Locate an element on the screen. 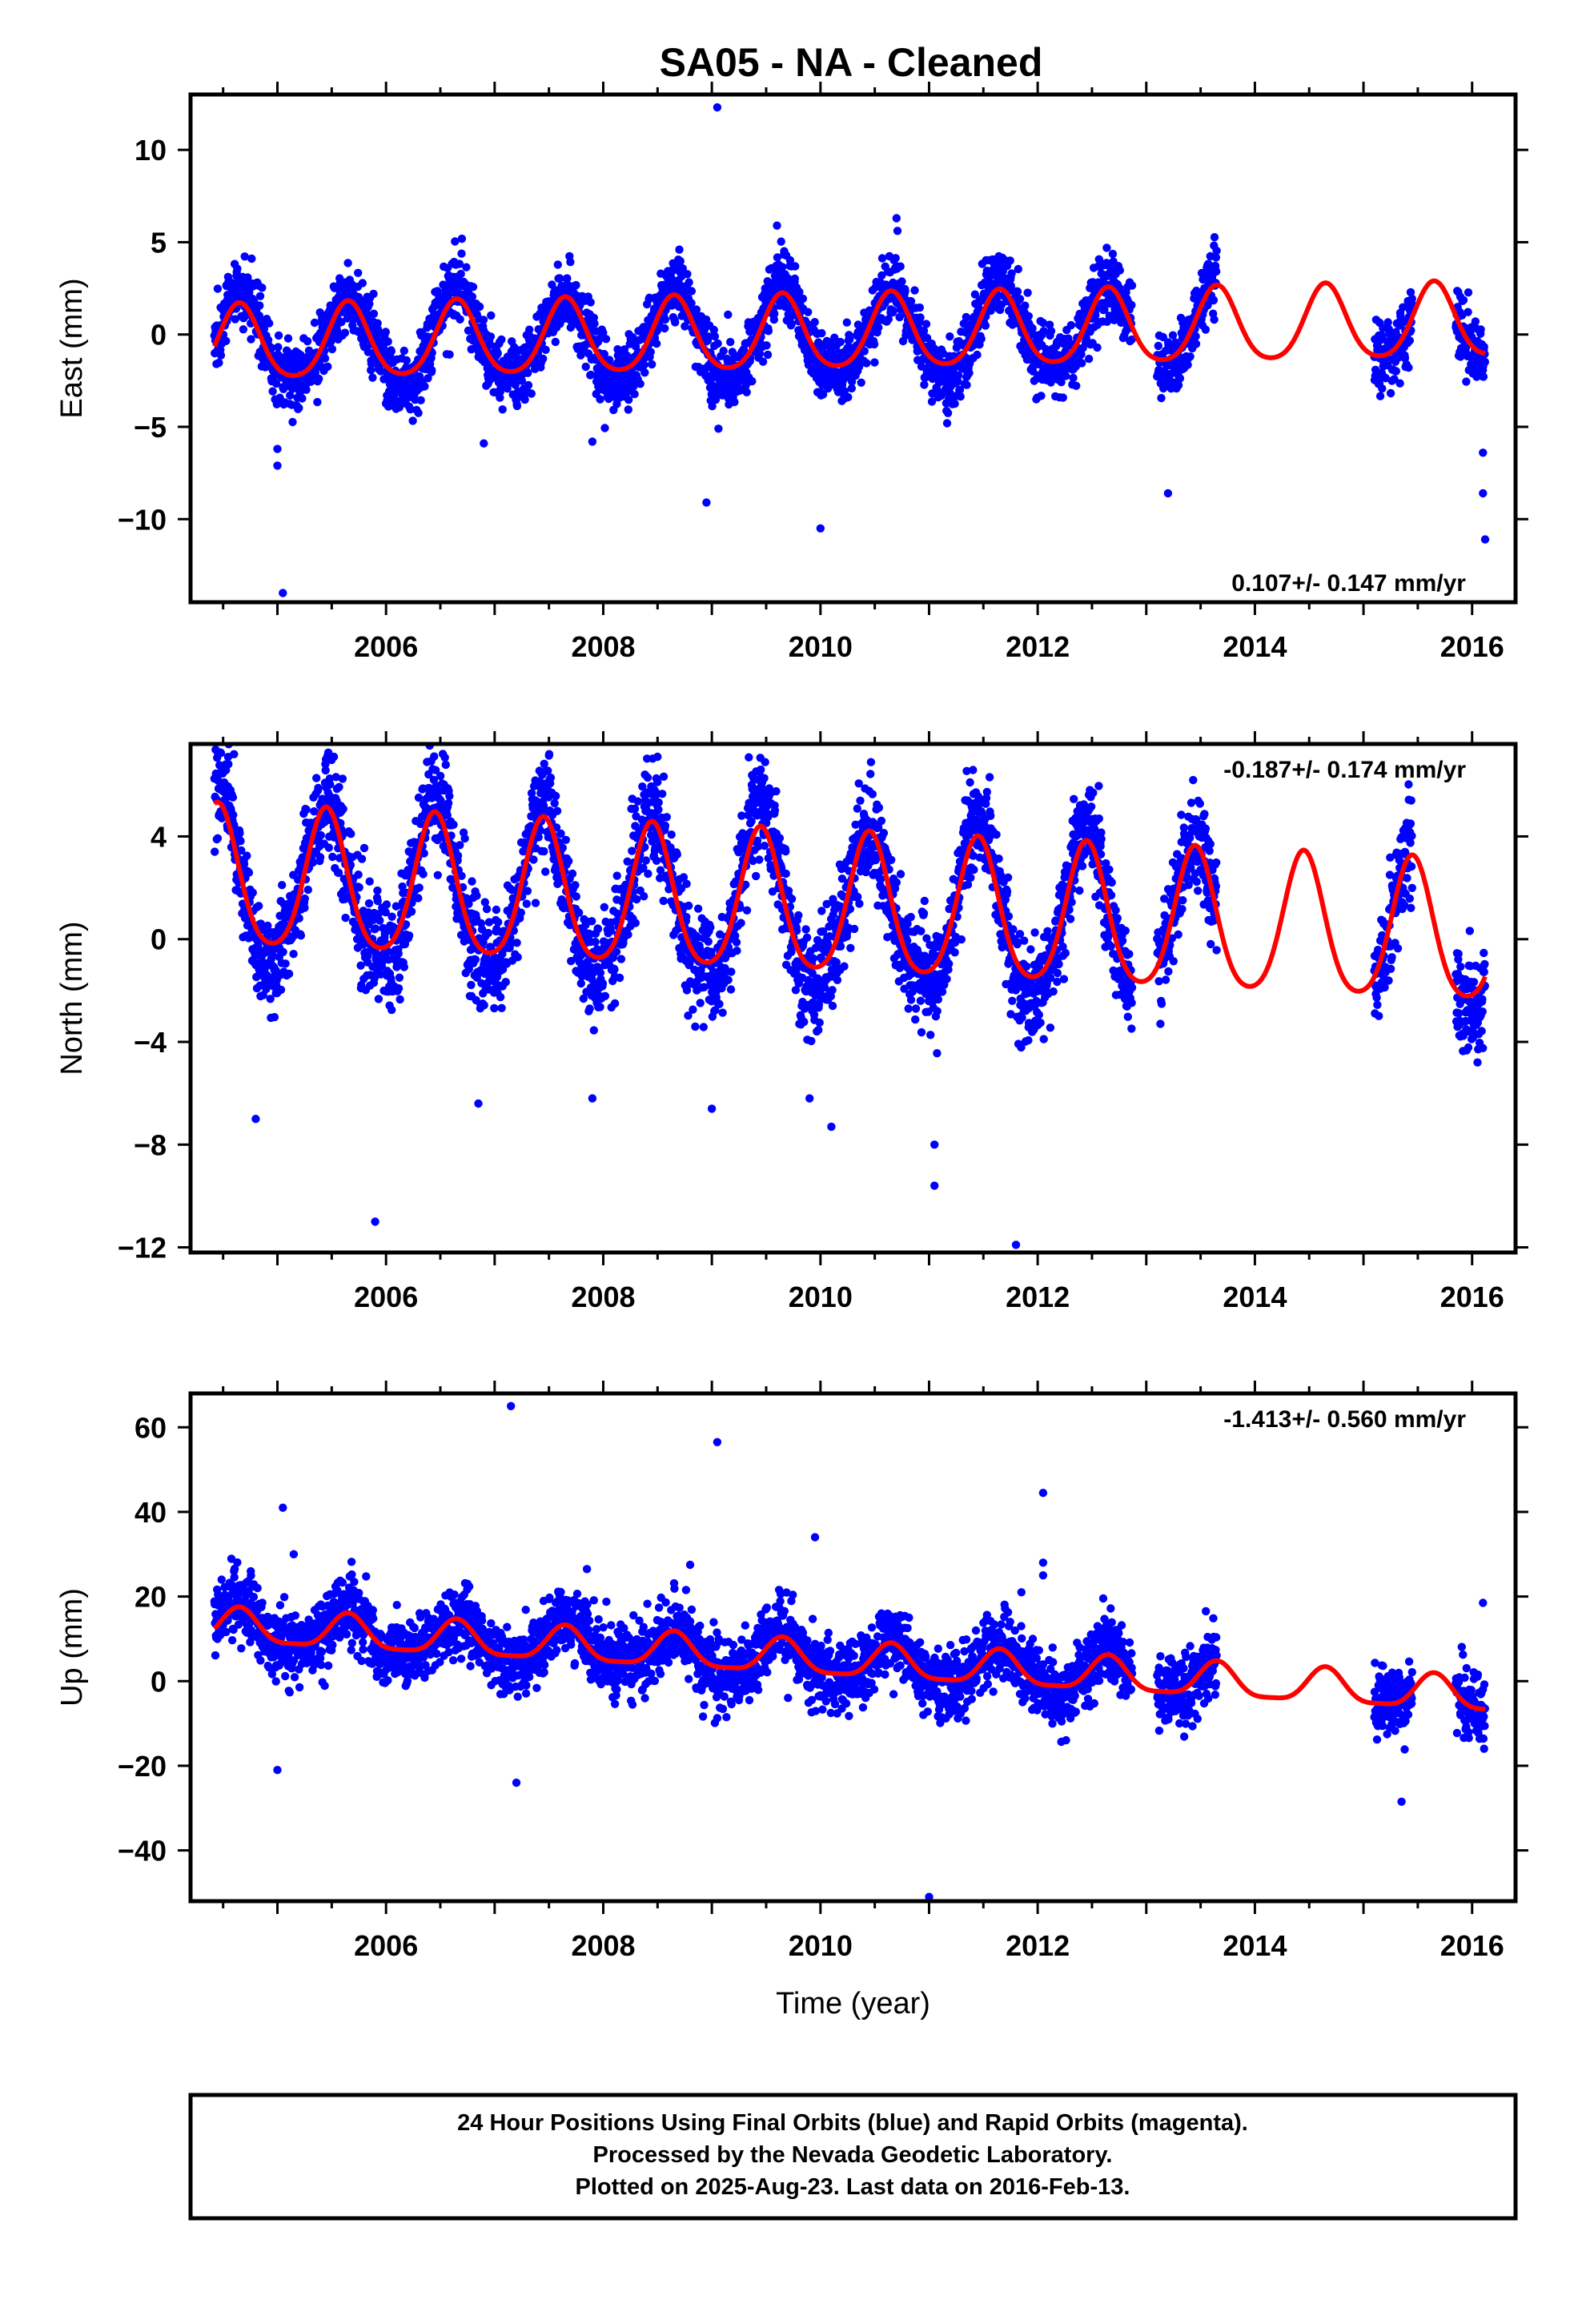  y-tick-label: 0 is located at coordinates (159, 335).